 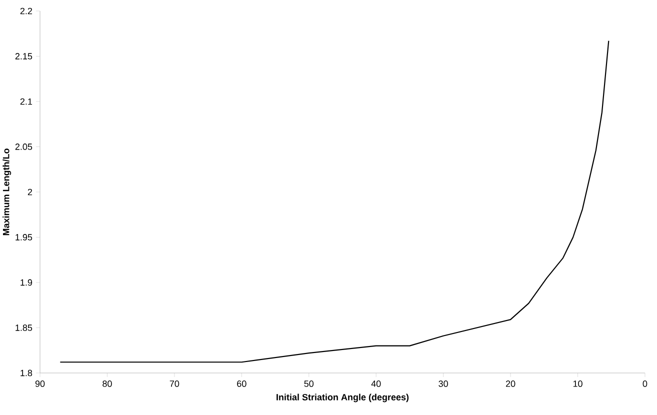 What do you see at coordinates (26, 373) in the screenshot?
I see `y-tick-label: 1.8` at bounding box center [26, 373].